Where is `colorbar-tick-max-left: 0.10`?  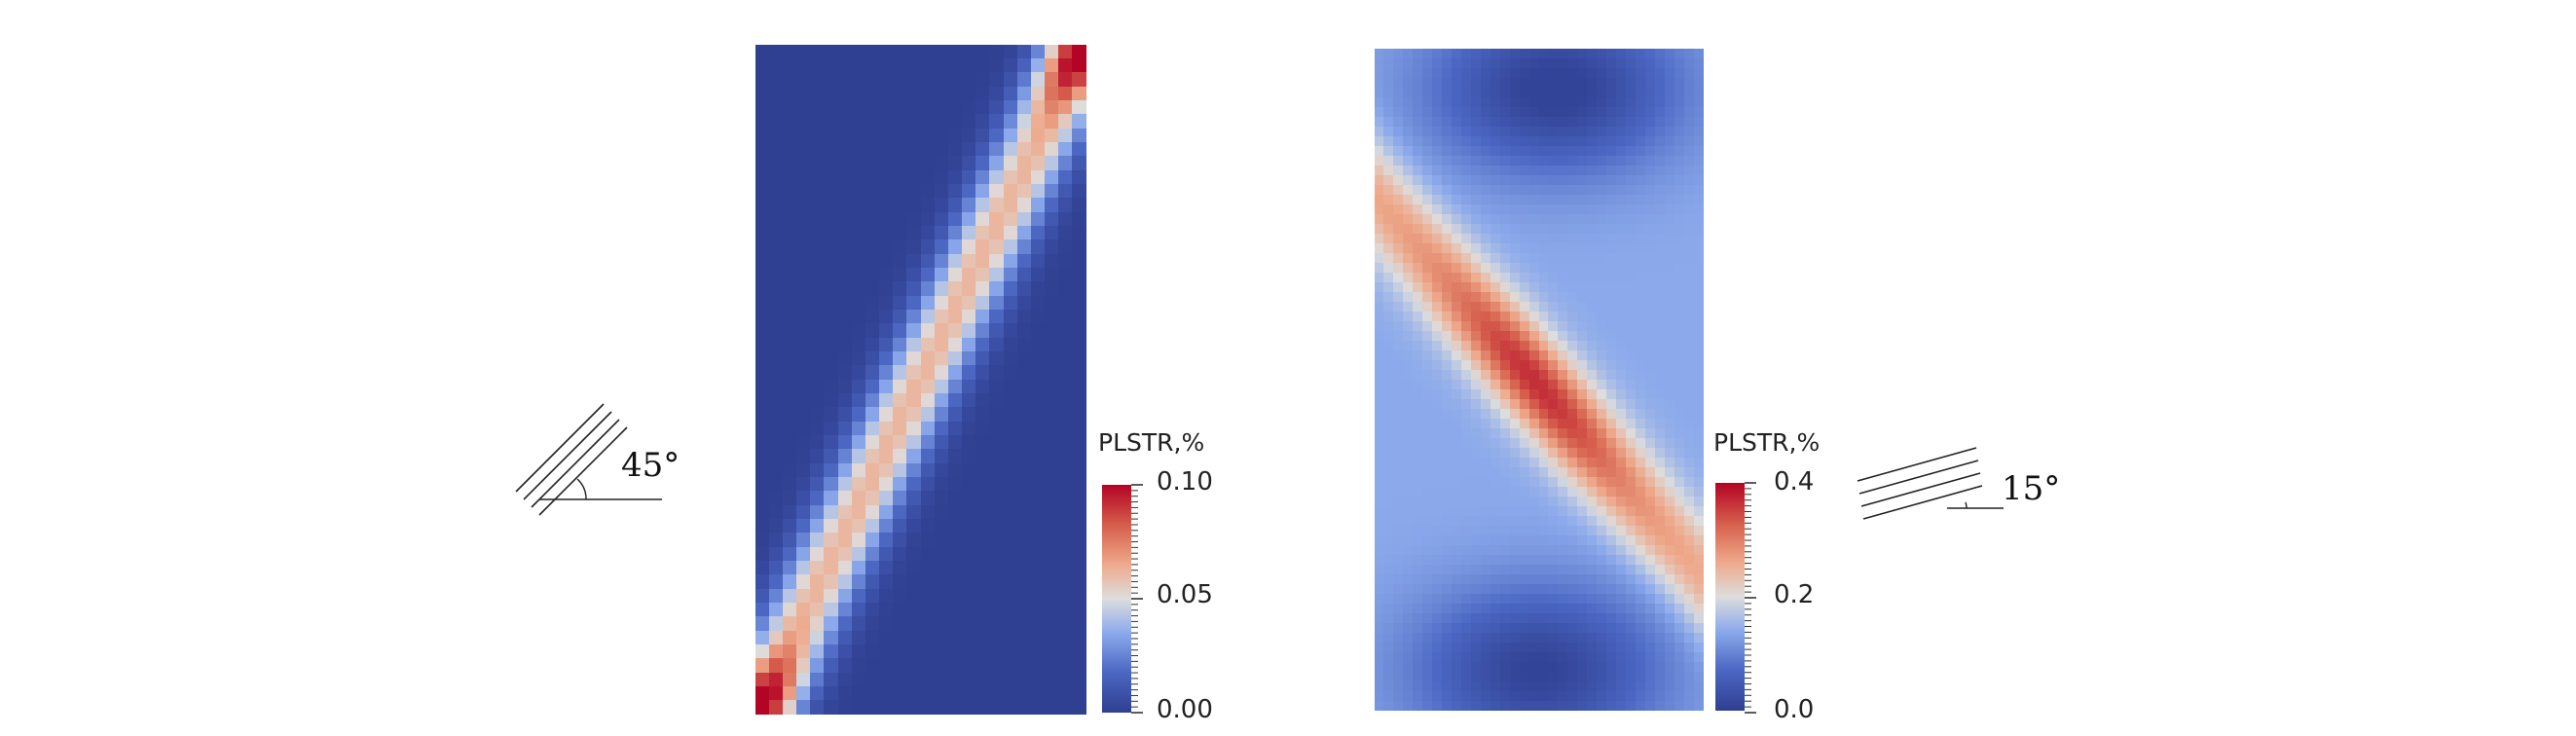
colorbar-tick-max-left: 0.10 is located at coordinates (1185, 482).